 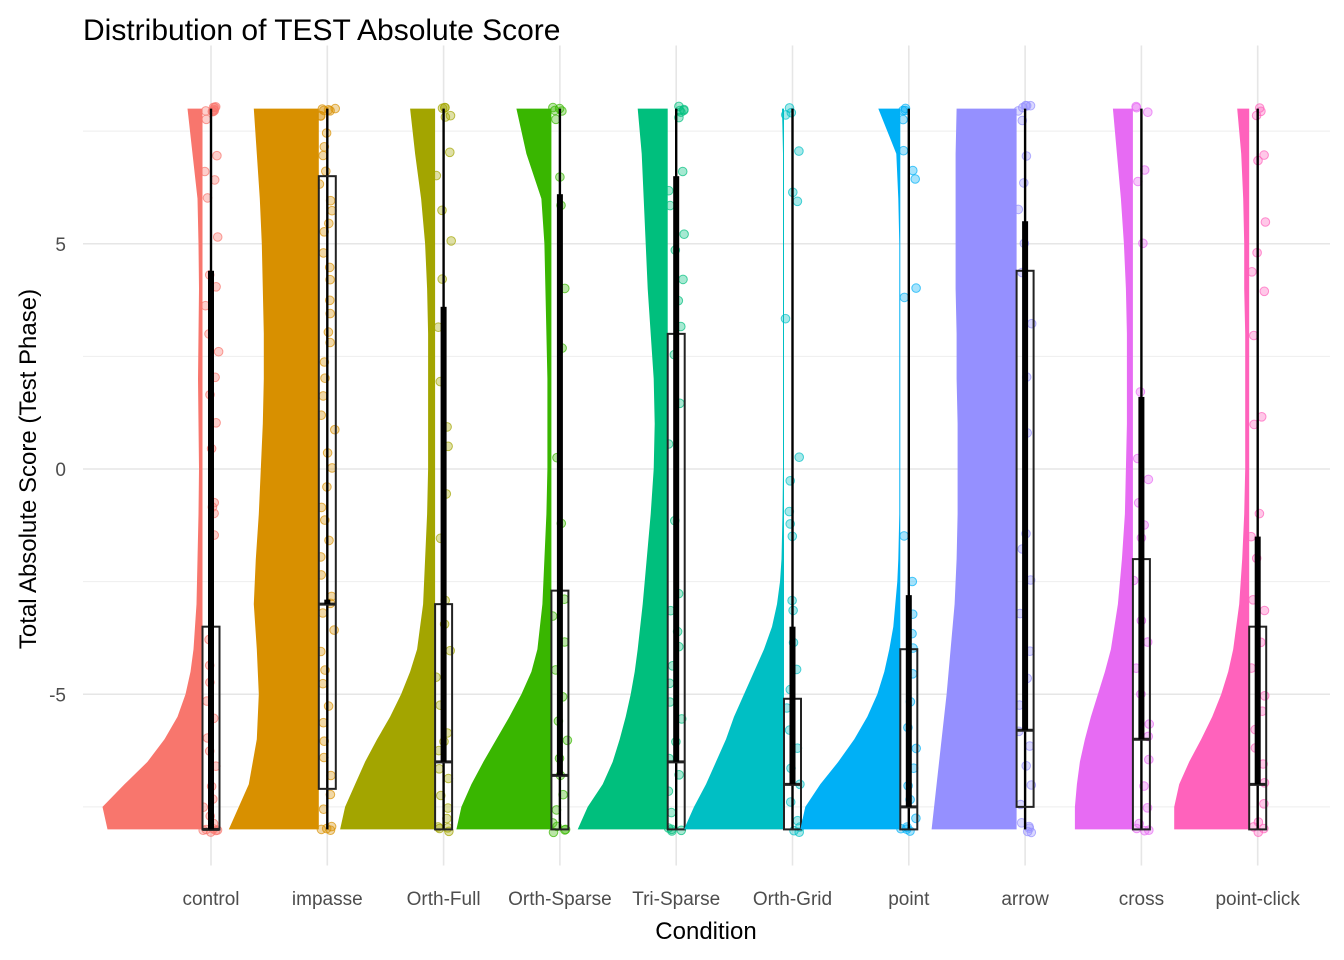 What do you see at coordinates (676, 899) in the screenshot?
I see `x-tick-label: Tri-Sparse` at bounding box center [676, 899].